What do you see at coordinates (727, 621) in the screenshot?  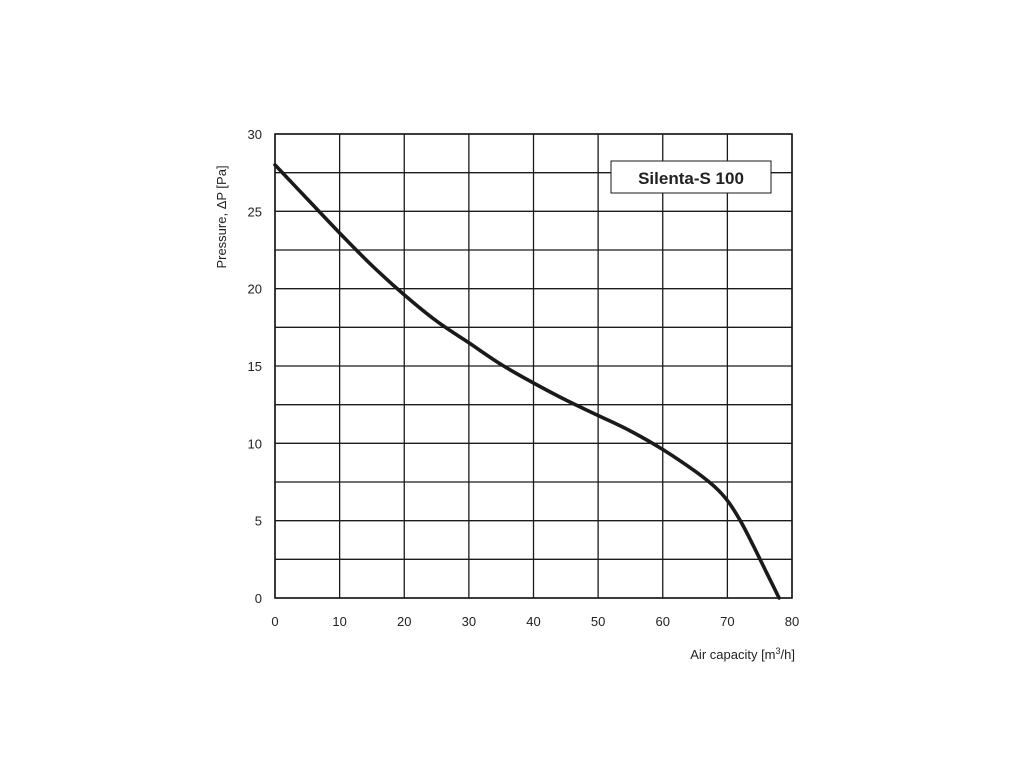 I see `x-tick-label: 70` at bounding box center [727, 621].